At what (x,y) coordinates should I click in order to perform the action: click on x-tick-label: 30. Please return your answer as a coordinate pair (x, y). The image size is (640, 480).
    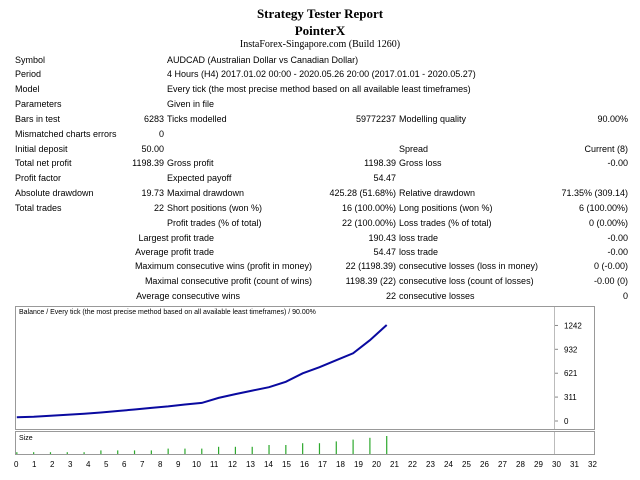
    Looking at the image, I should click on (556, 464).